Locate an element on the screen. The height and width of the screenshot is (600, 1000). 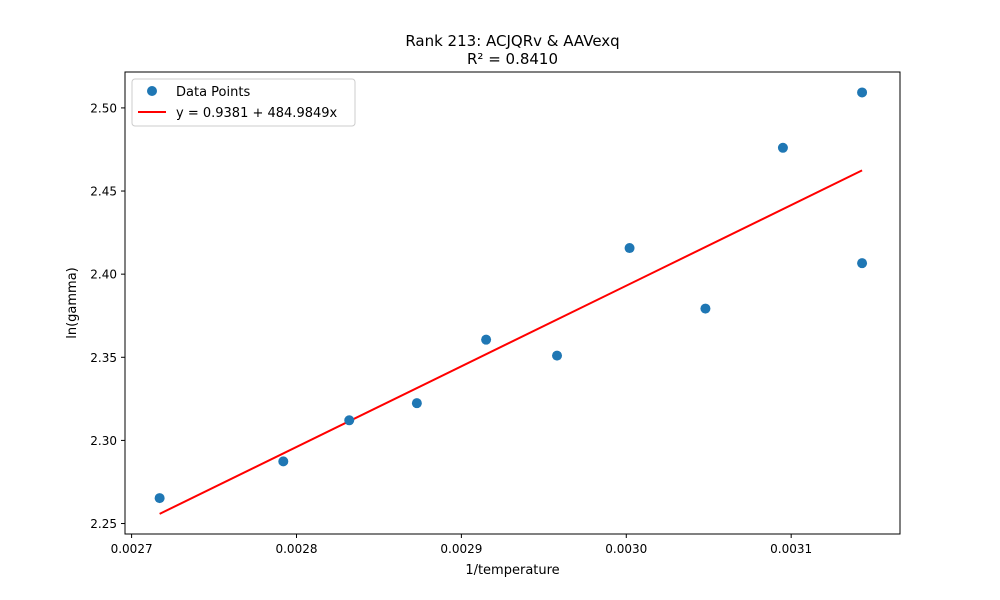
y-tick-label: 2.25 is located at coordinates (103, 524).